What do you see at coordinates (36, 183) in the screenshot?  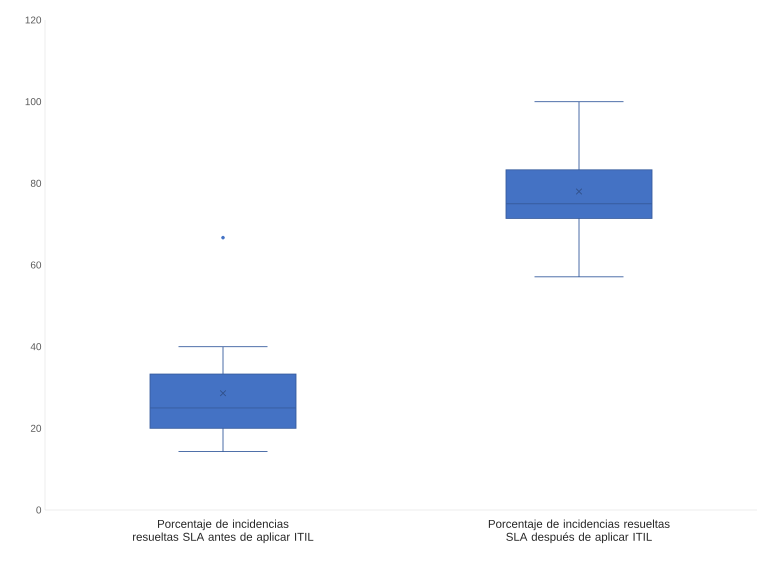 I see `y-tick-label: 80` at bounding box center [36, 183].